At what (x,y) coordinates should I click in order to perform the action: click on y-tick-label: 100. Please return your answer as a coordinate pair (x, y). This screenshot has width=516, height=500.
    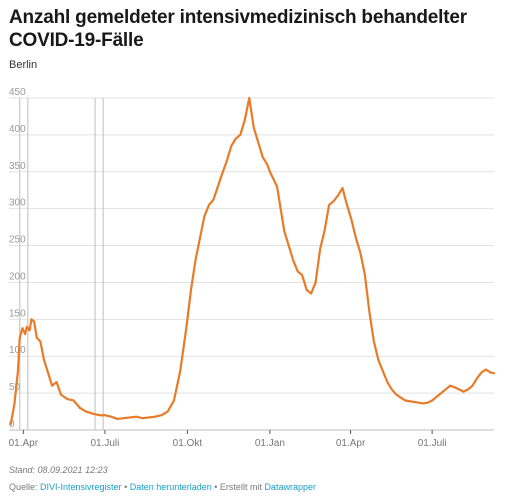
    Looking at the image, I should click on (17, 350).